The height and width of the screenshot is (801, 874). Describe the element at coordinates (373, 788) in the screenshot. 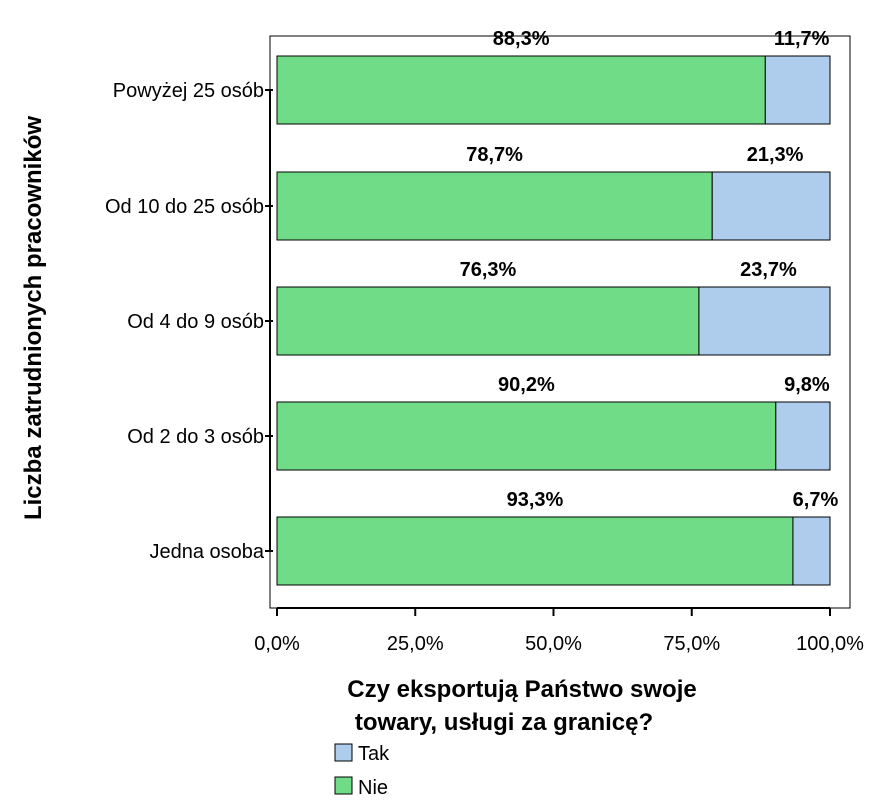

I see `legend-label-nie: Nie` at that location.